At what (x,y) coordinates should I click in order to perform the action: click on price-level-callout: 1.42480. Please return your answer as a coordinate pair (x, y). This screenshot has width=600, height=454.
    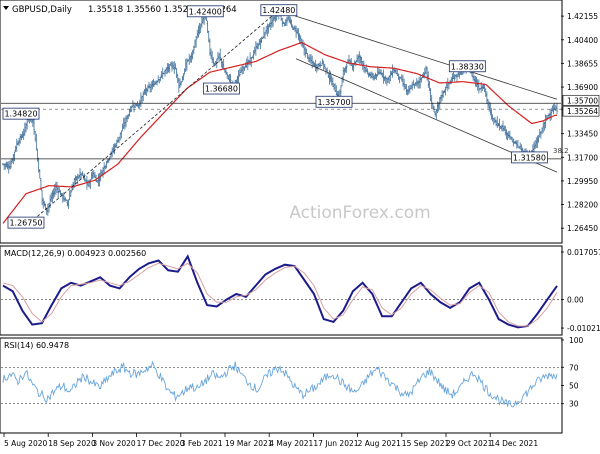
    Looking at the image, I should click on (279, 10).